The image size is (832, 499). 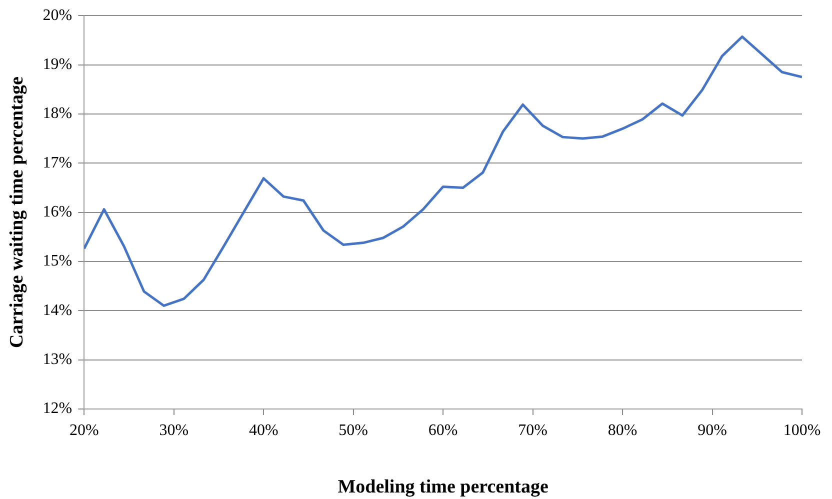 What do you see at coordinates (57, 163) in the screenshot?
I see `y-tick-label: 17%` at bounding box center [57, 163].